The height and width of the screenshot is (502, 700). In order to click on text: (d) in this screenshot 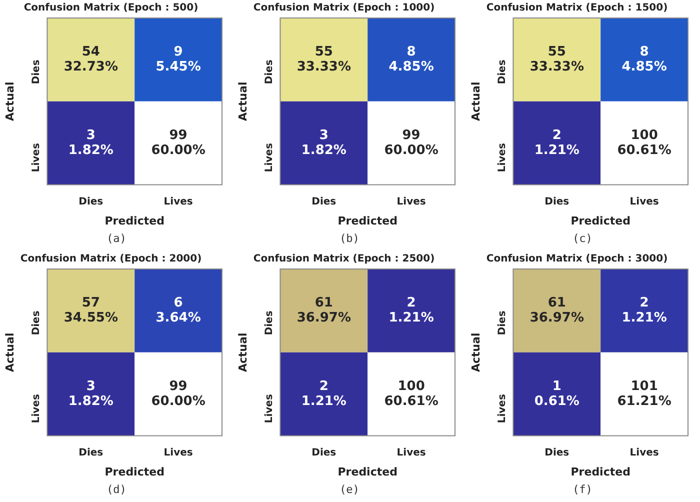, I will do `click(117, 489)`.